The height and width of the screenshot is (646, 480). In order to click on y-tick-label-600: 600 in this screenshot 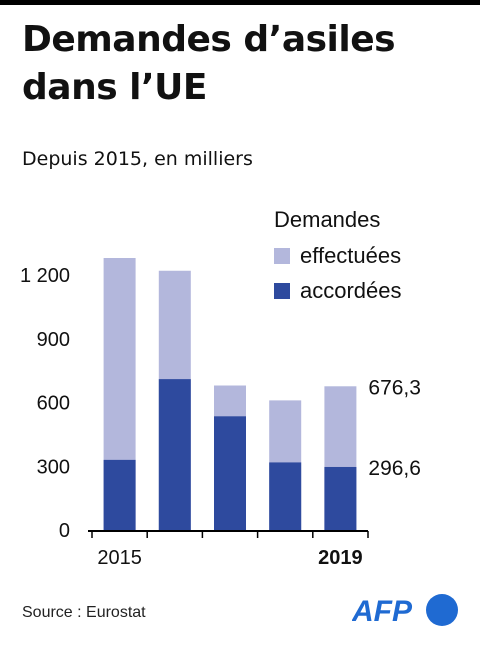, I will do `click(53, 404)`.